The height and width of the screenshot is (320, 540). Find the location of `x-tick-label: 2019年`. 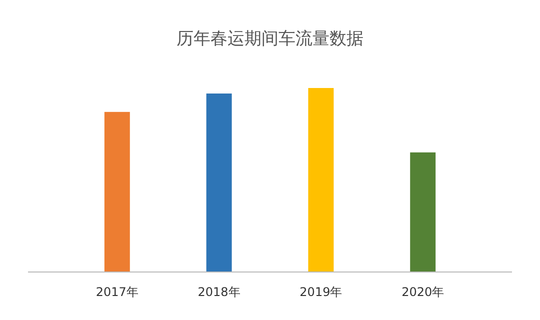

x-tick-label: 2019年 is located at coordinates (321, 292).